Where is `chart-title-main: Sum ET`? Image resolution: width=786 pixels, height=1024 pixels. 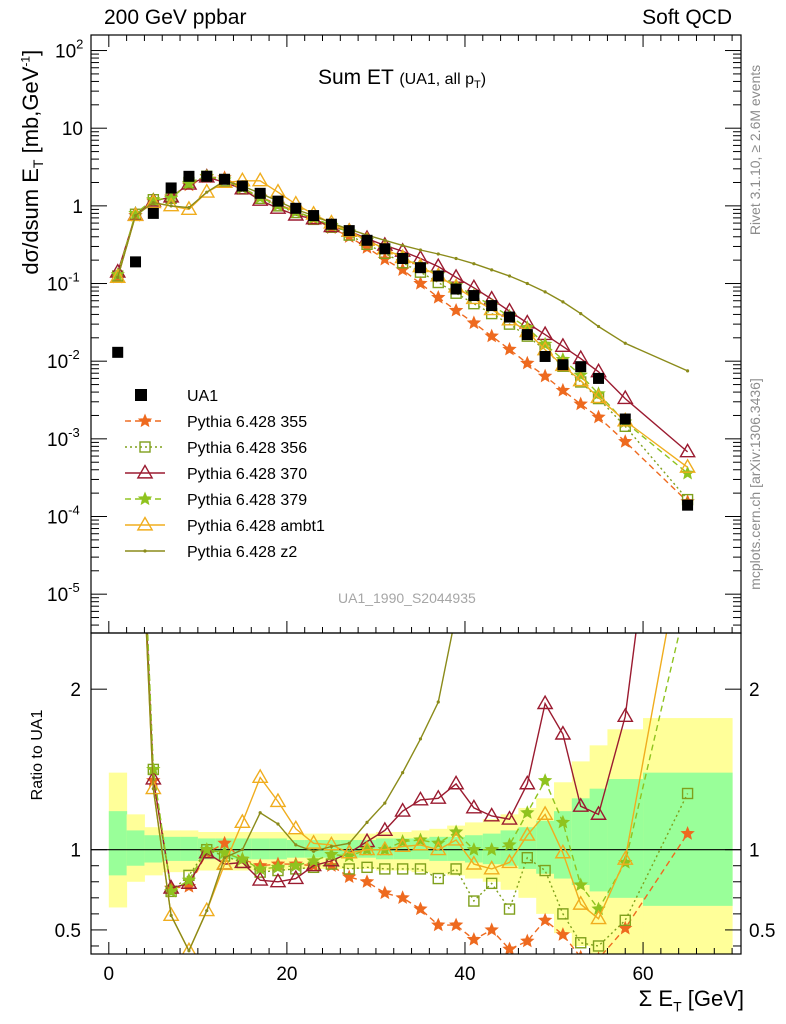
chart-title-main: Sum ET is located at coordinates (356, 77).